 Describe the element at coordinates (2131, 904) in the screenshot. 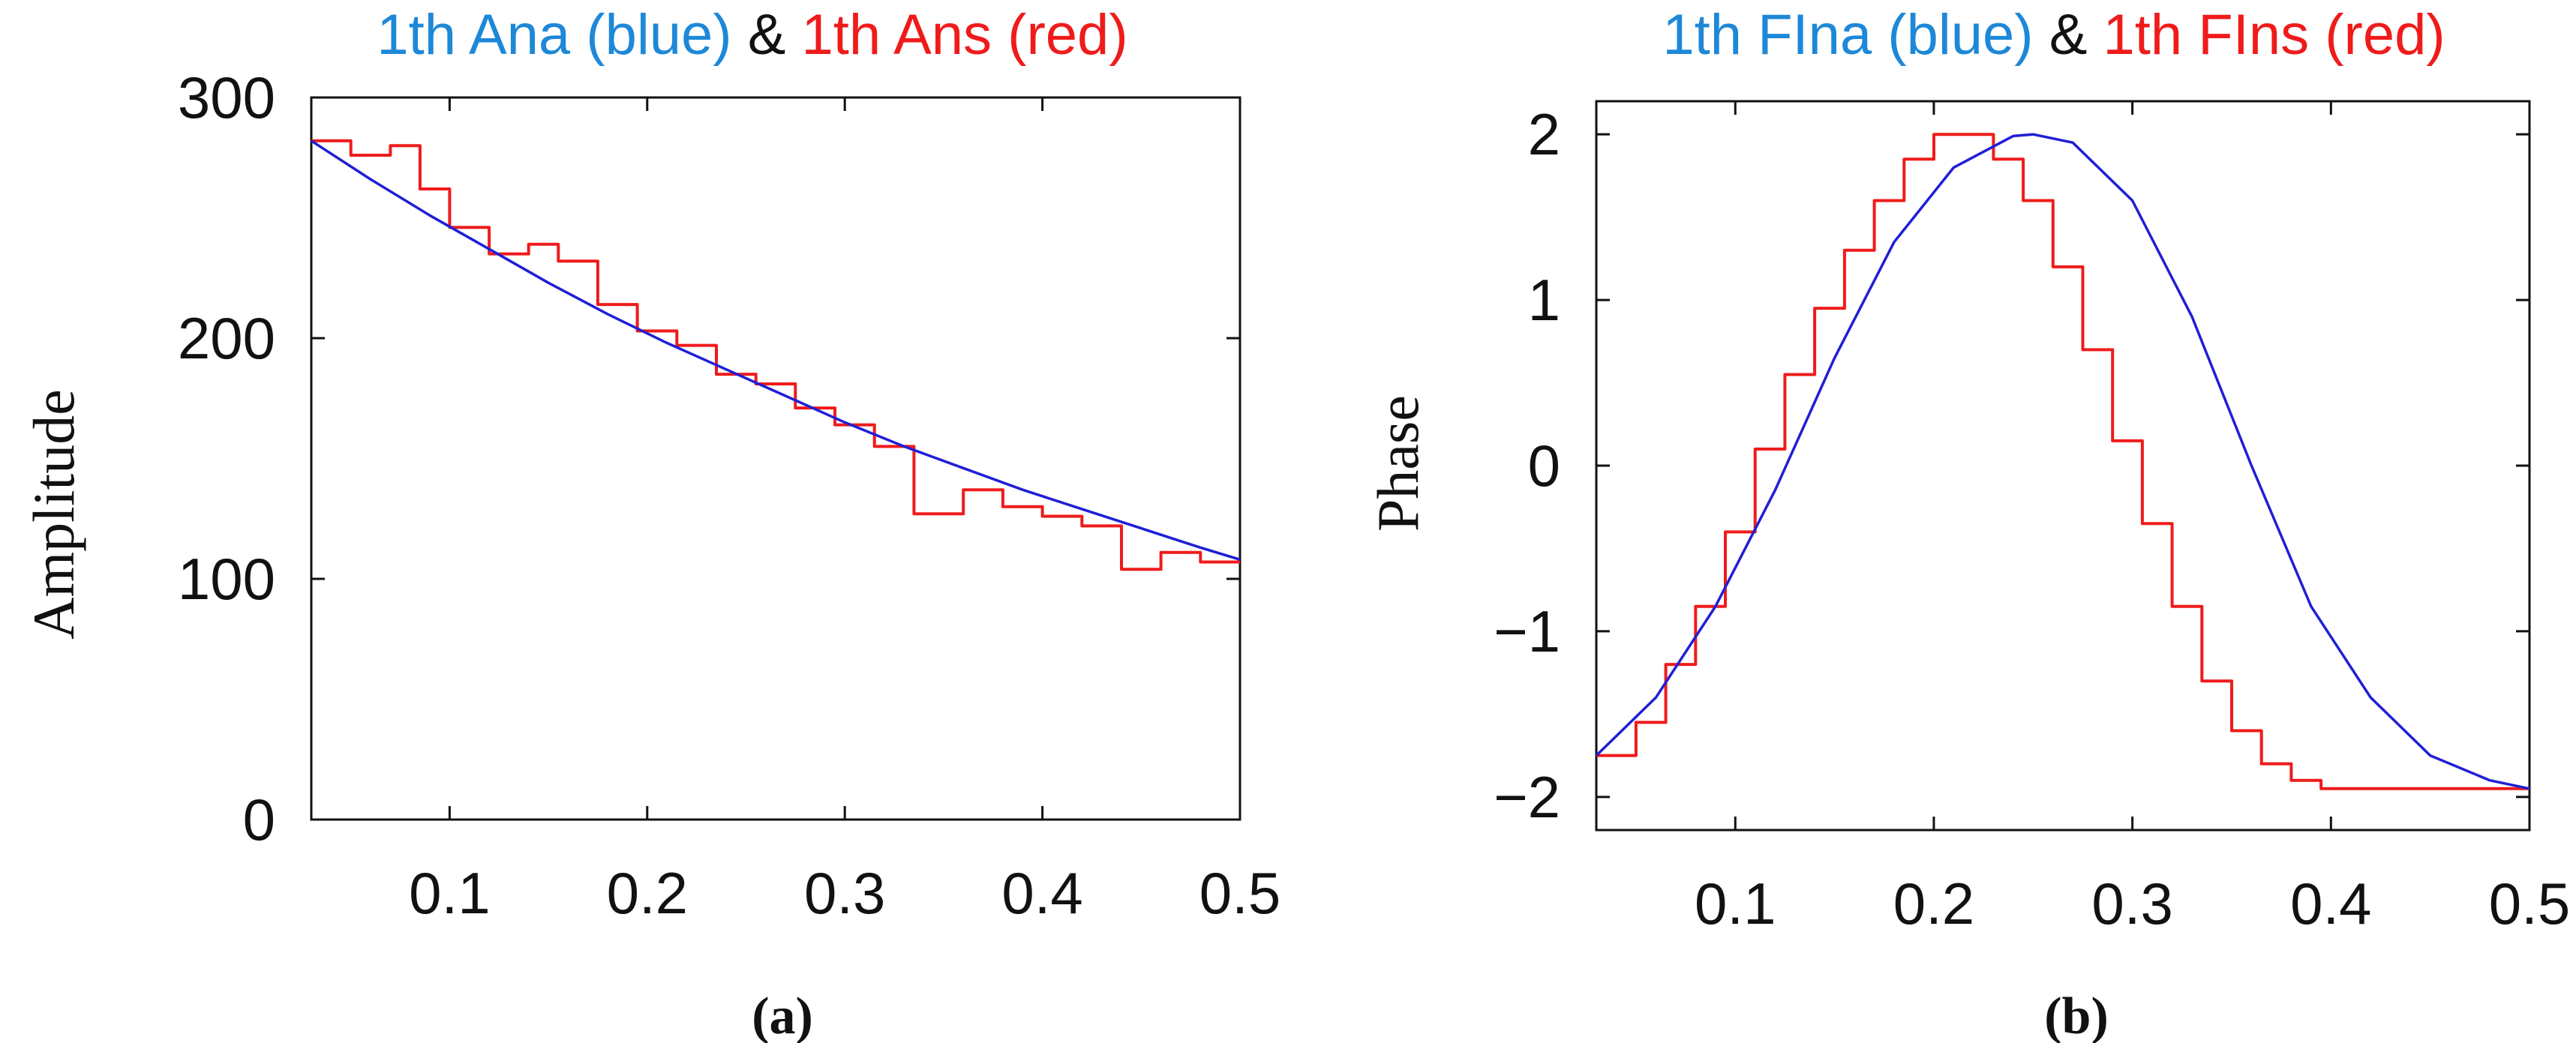

I see `x-tick-label-b-2: 0.3` at that location.